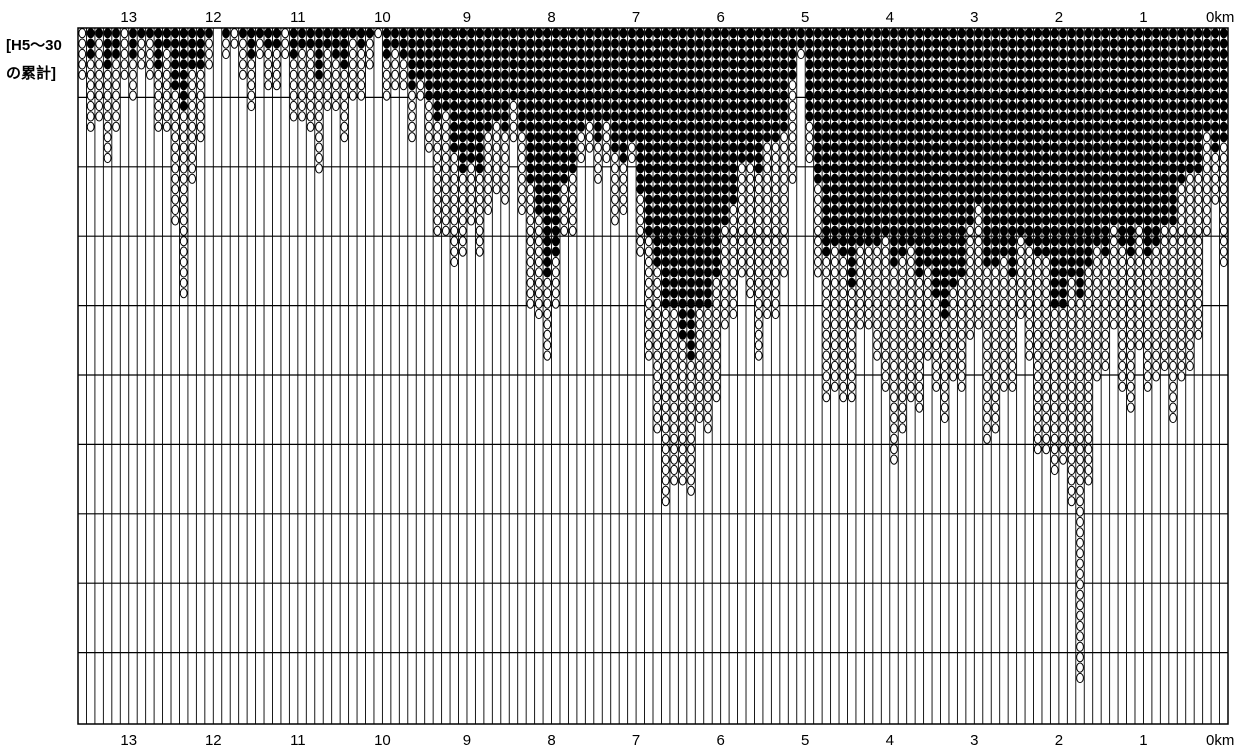 The image size is (1248, 751). I want to click on bottom-tick-label-2: 2, so click(1059, 740).